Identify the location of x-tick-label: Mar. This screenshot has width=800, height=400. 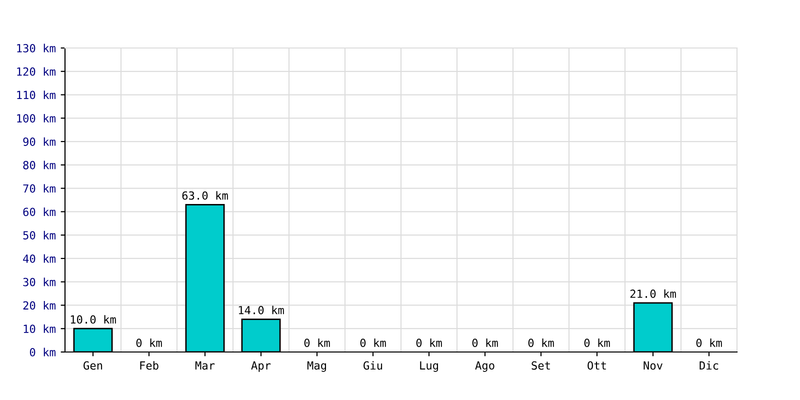
(205, 365).